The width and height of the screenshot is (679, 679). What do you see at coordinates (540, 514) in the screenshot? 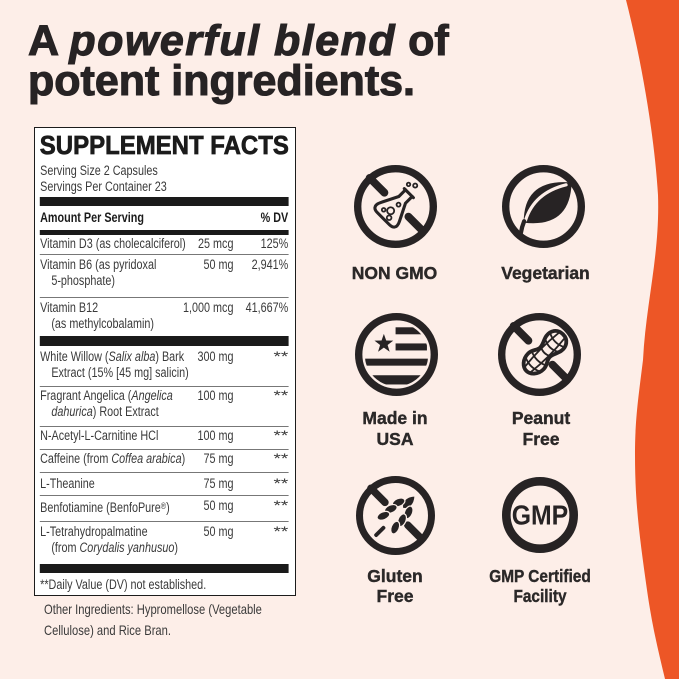
I see `svg-text: GMP` at bounding box center [540, 514].